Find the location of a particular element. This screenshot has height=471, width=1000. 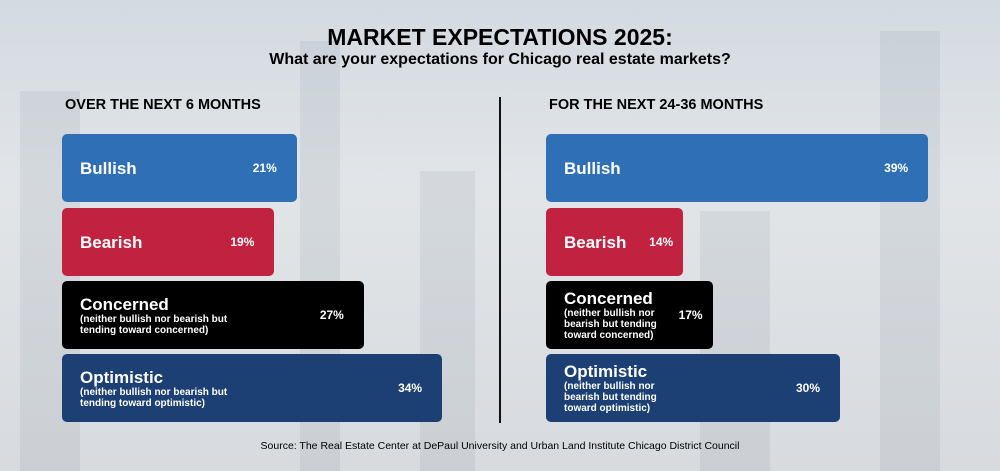

chart-heading: FOR THE NEXT 24-36 MONTHS is located at coordinates (656, 105).